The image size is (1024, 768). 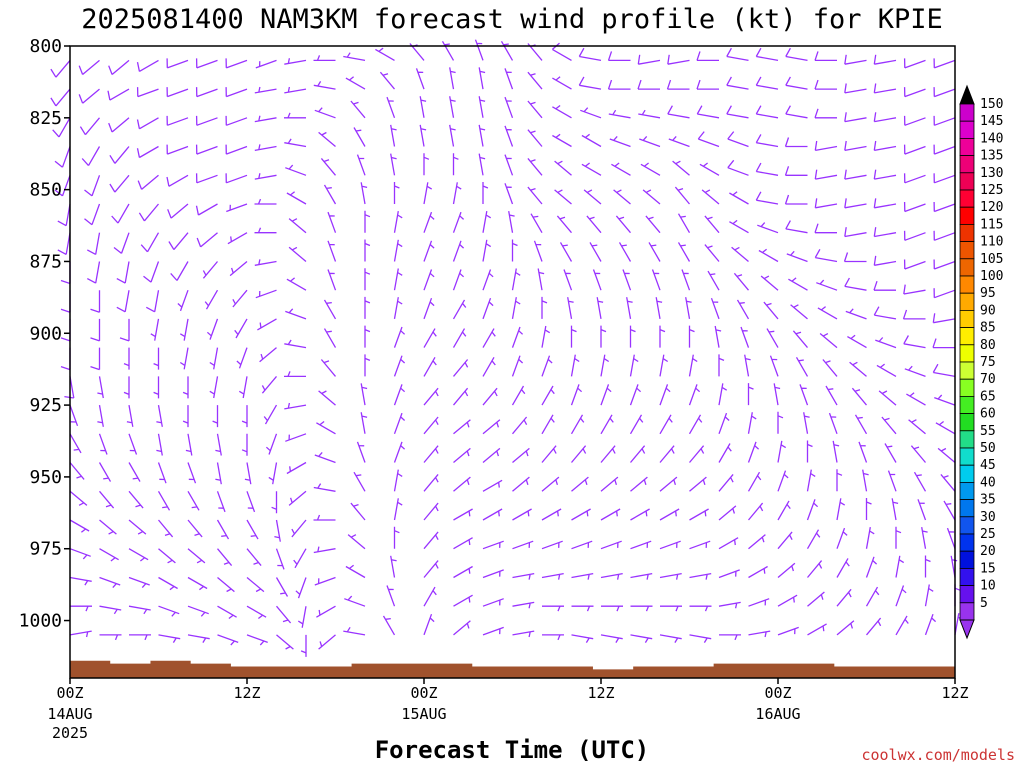 I want to click on x-tick-label: 12Z, so click(x=600, y=693).